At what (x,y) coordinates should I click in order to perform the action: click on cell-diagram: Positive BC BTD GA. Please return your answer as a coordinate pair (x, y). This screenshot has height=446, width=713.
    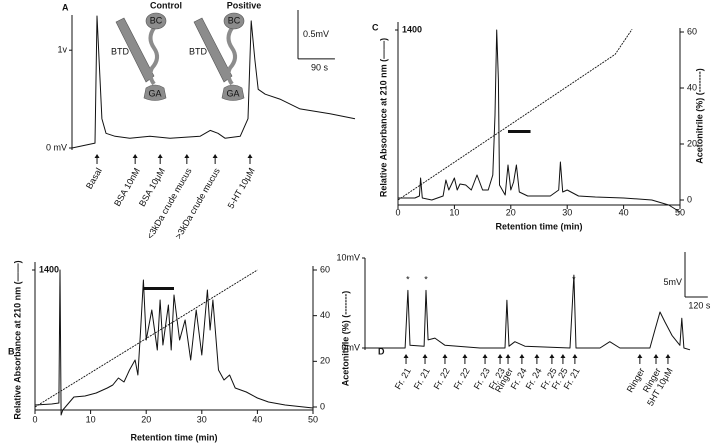
    Looking at the image, I should click on (225, 50).